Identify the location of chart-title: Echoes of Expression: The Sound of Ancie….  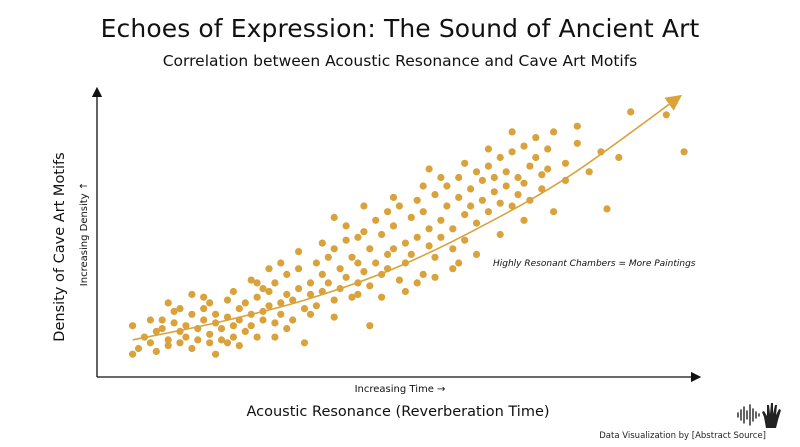
(400, 28).